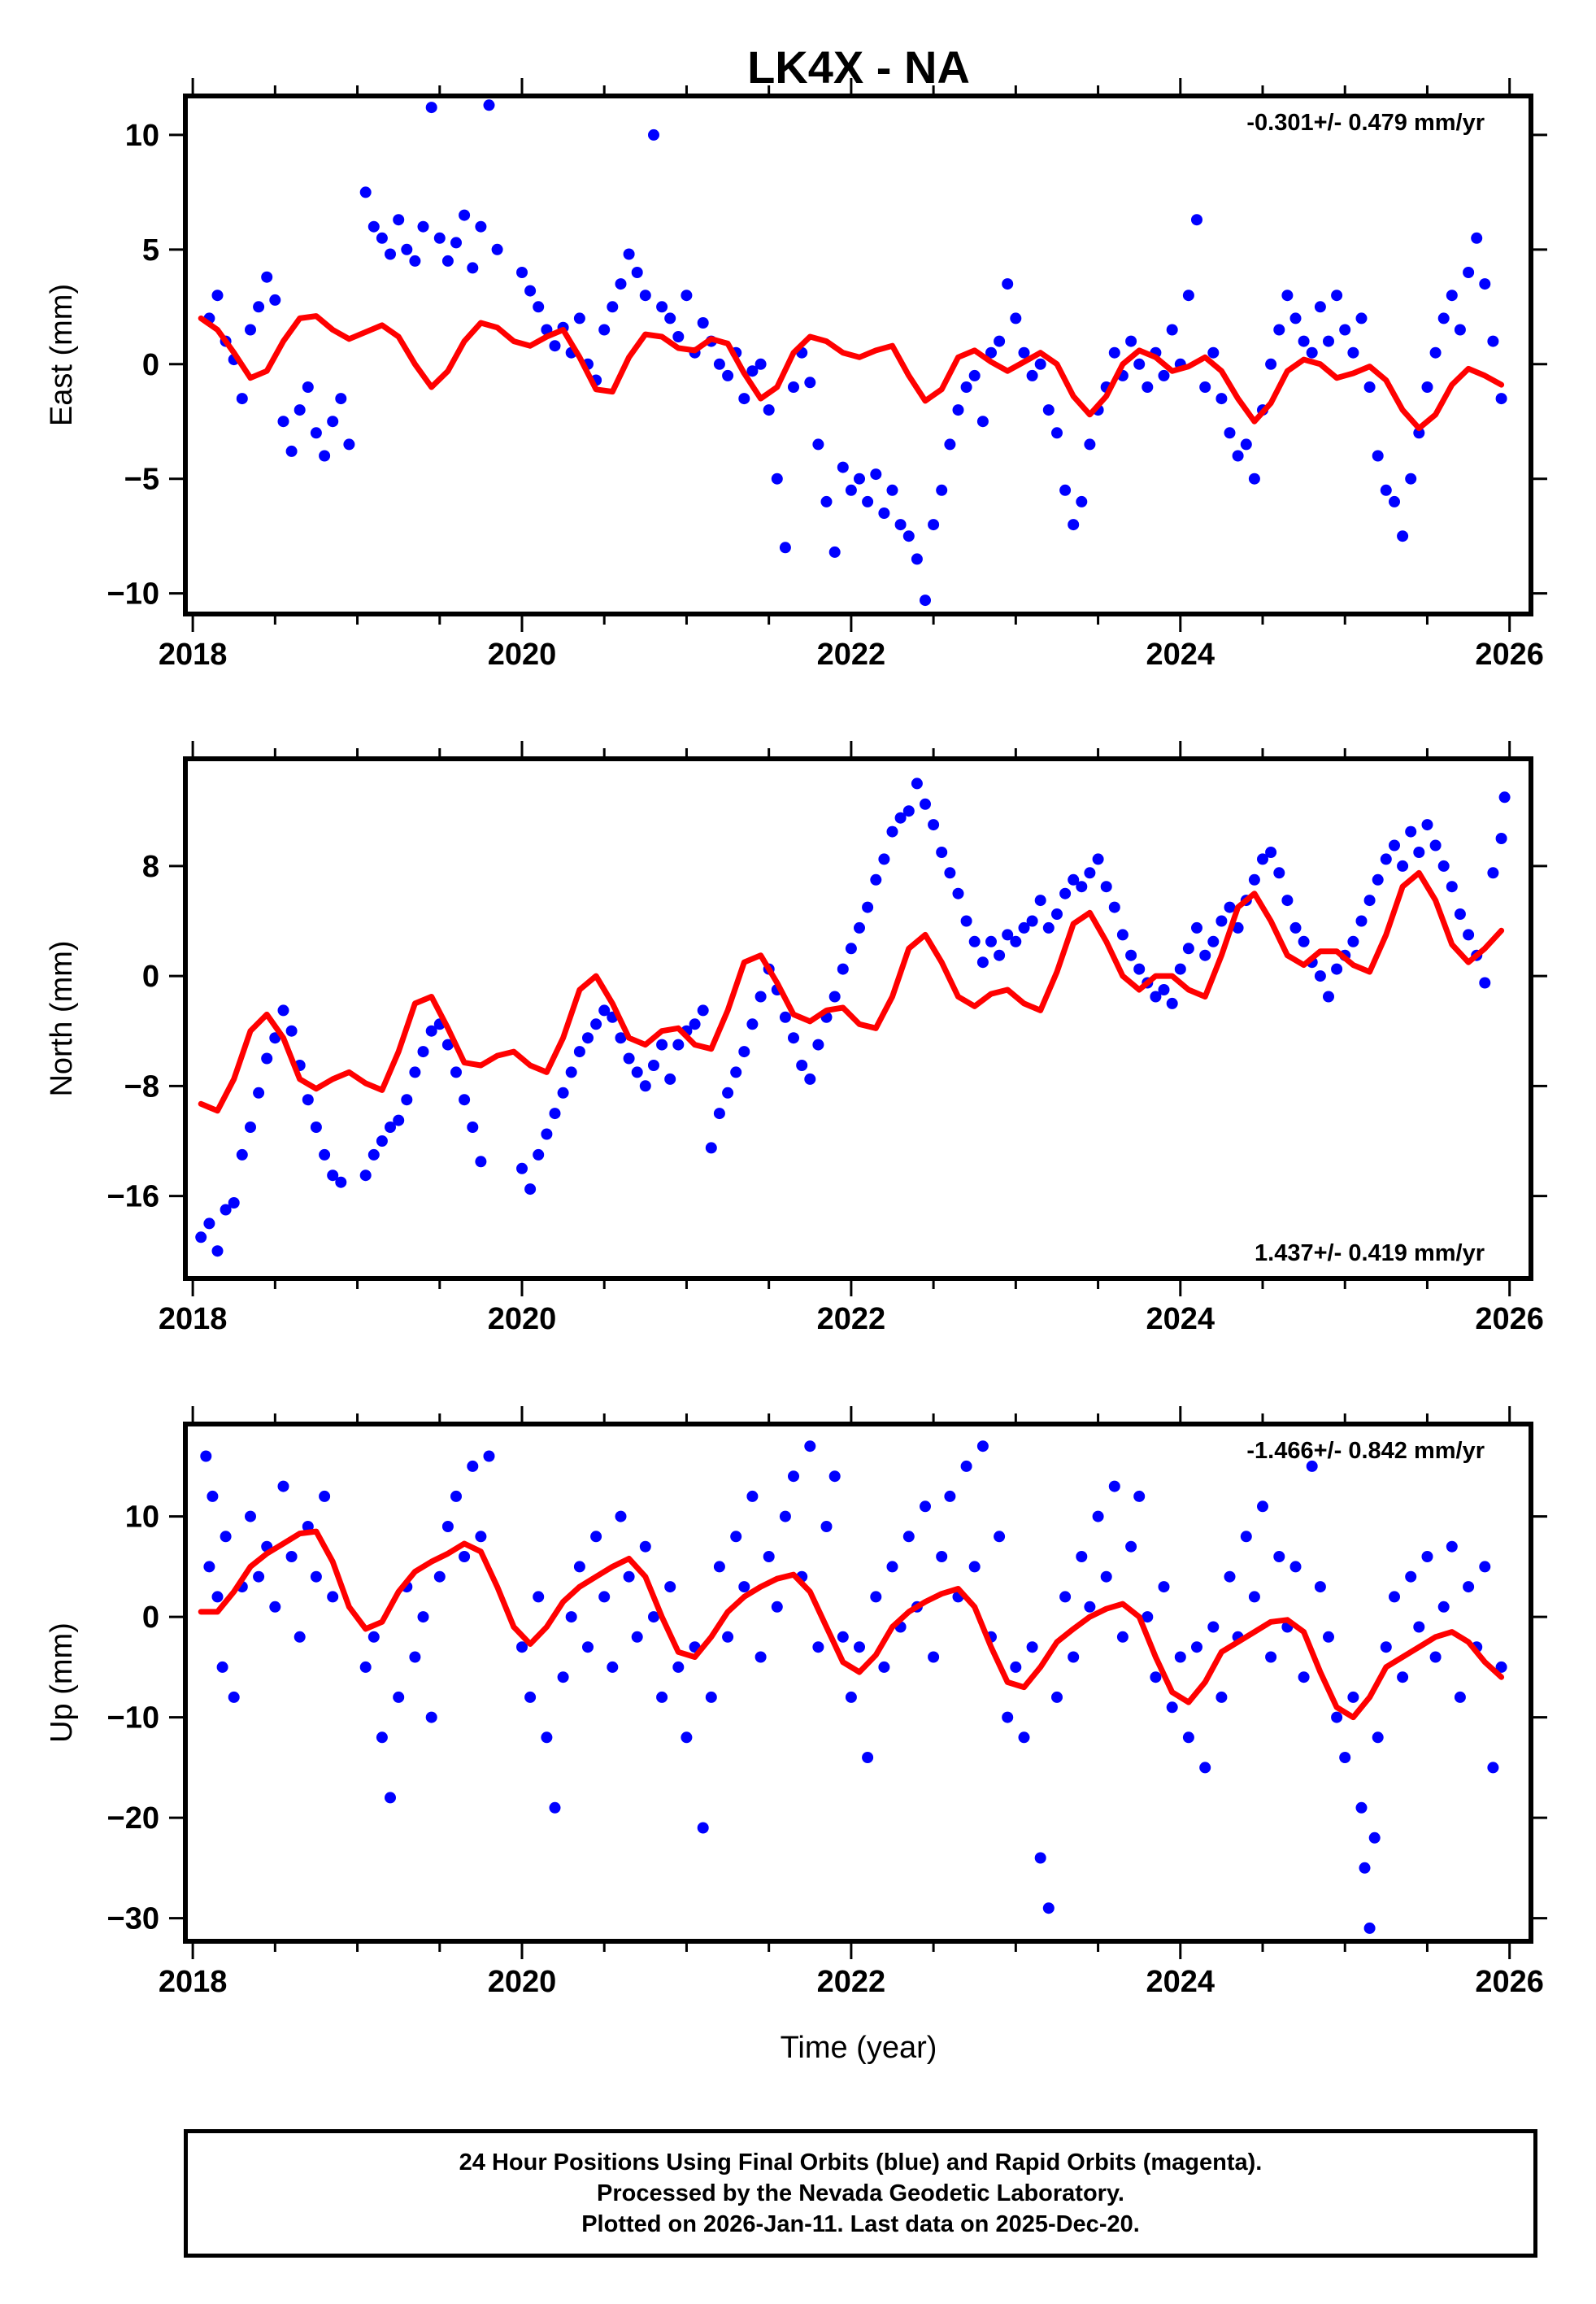 This screenshot has width=1596, height=2304. What do you see at coordinates (859, 2048) in the screenshot?
I see `x-axis-label: Time (year)` at bounding box center [859, 2048].